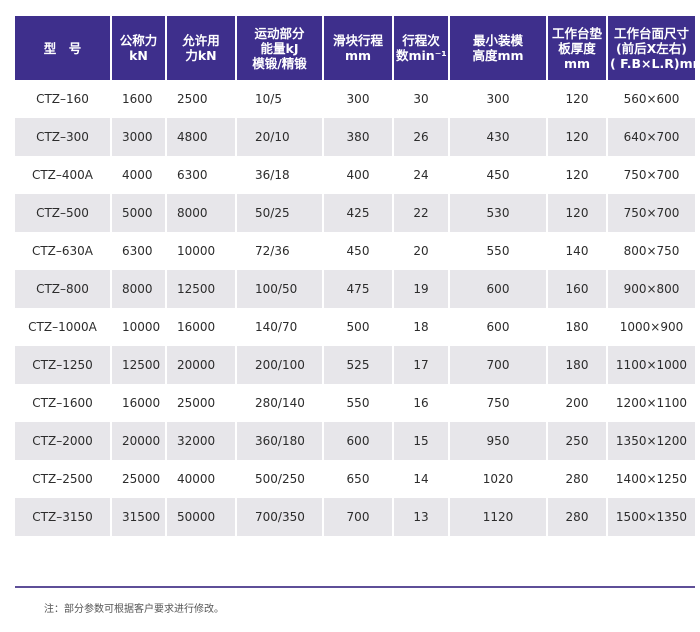 This screenshot has width=700, height=632. What do you see at coordinates (651, 517) in the screenshot?
I see `cell-table-size: 1500×1350` at bounding box center [651, 517].